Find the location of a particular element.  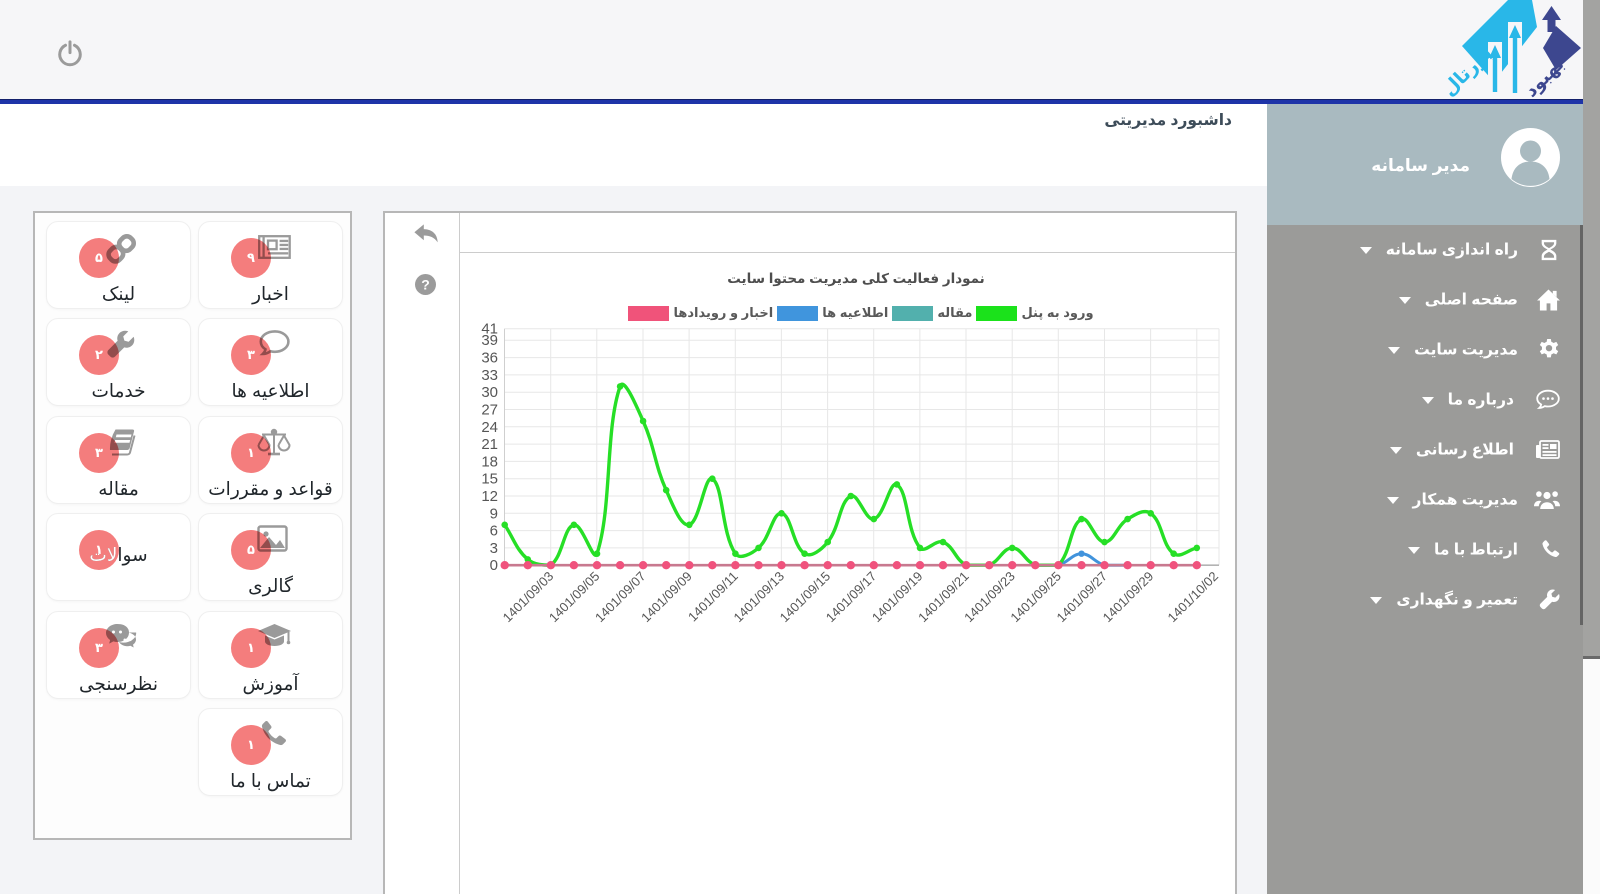

svg-text: 27 is located at coordinates (489, 410).